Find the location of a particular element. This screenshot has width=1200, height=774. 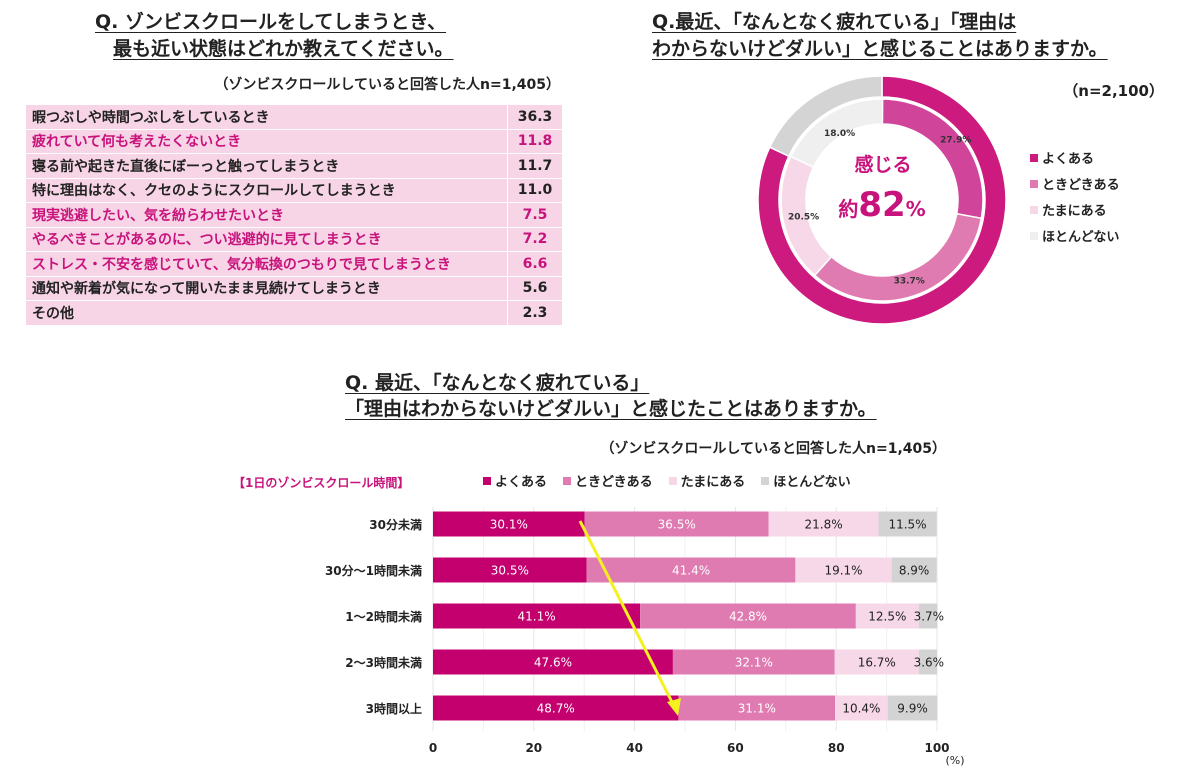

reason-value: 11.0 is located at coordinates (535, 190).